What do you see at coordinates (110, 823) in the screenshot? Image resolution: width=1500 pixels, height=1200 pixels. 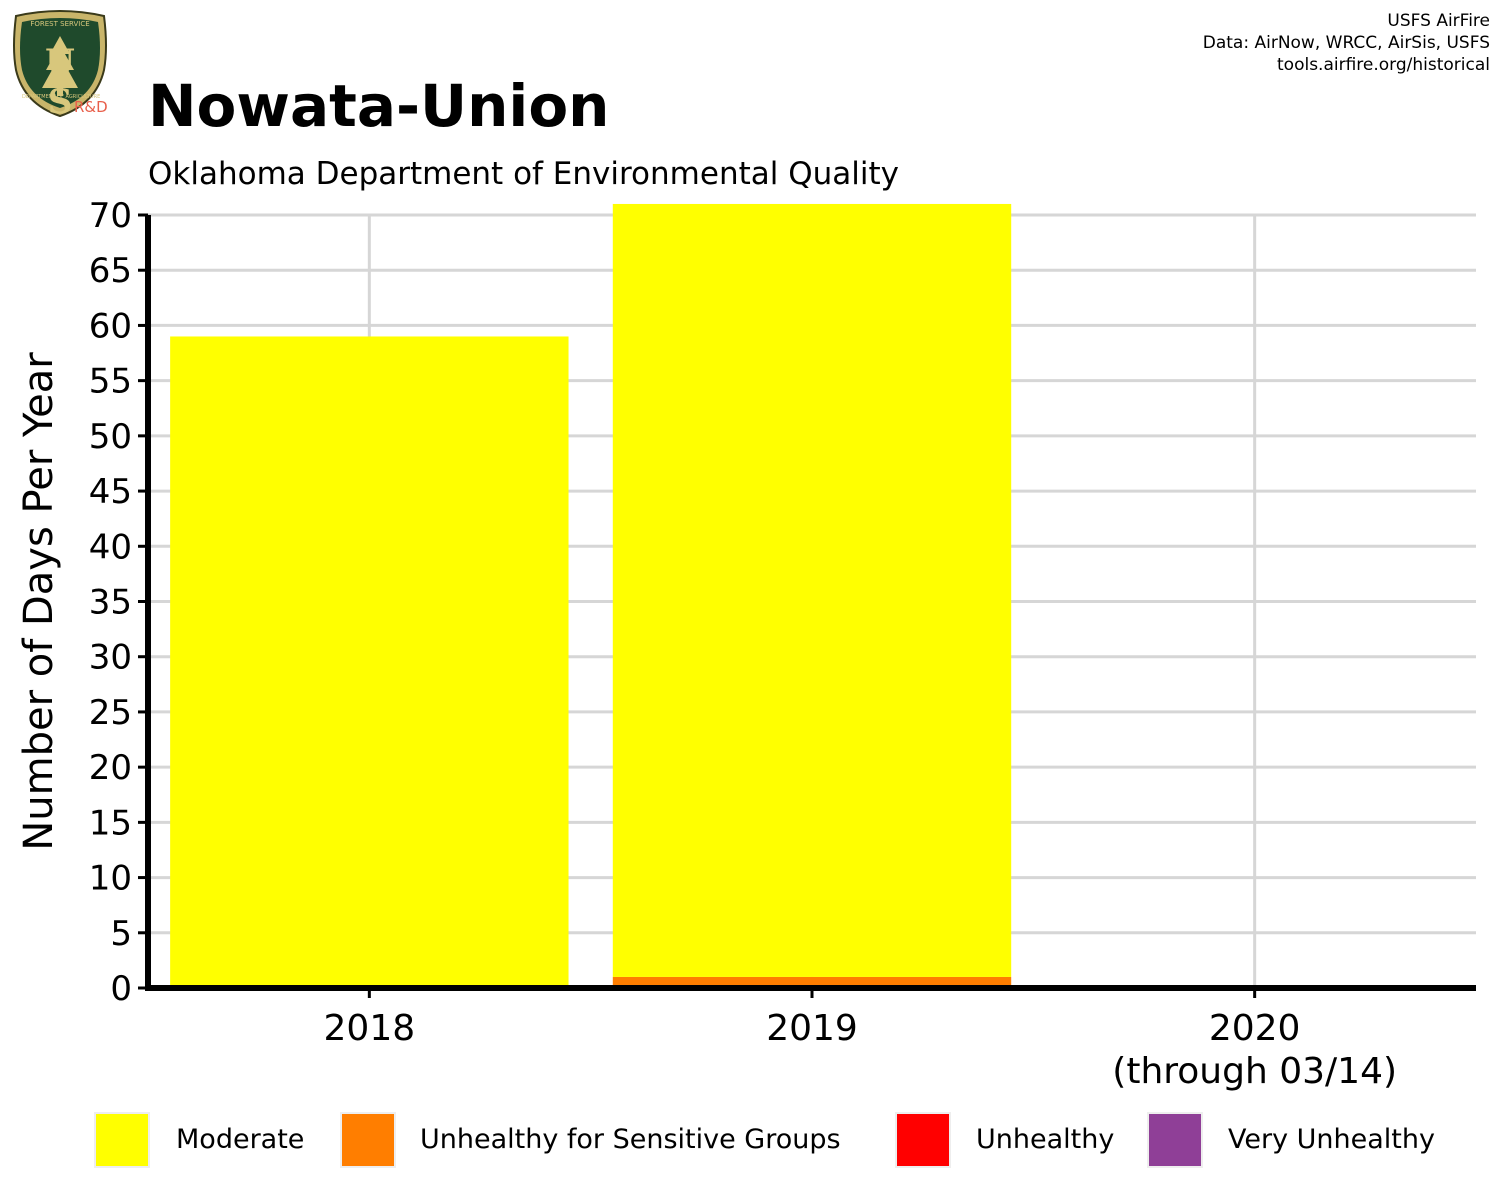 I see `y-tick-label: 15` at bounding box center [110, 823].